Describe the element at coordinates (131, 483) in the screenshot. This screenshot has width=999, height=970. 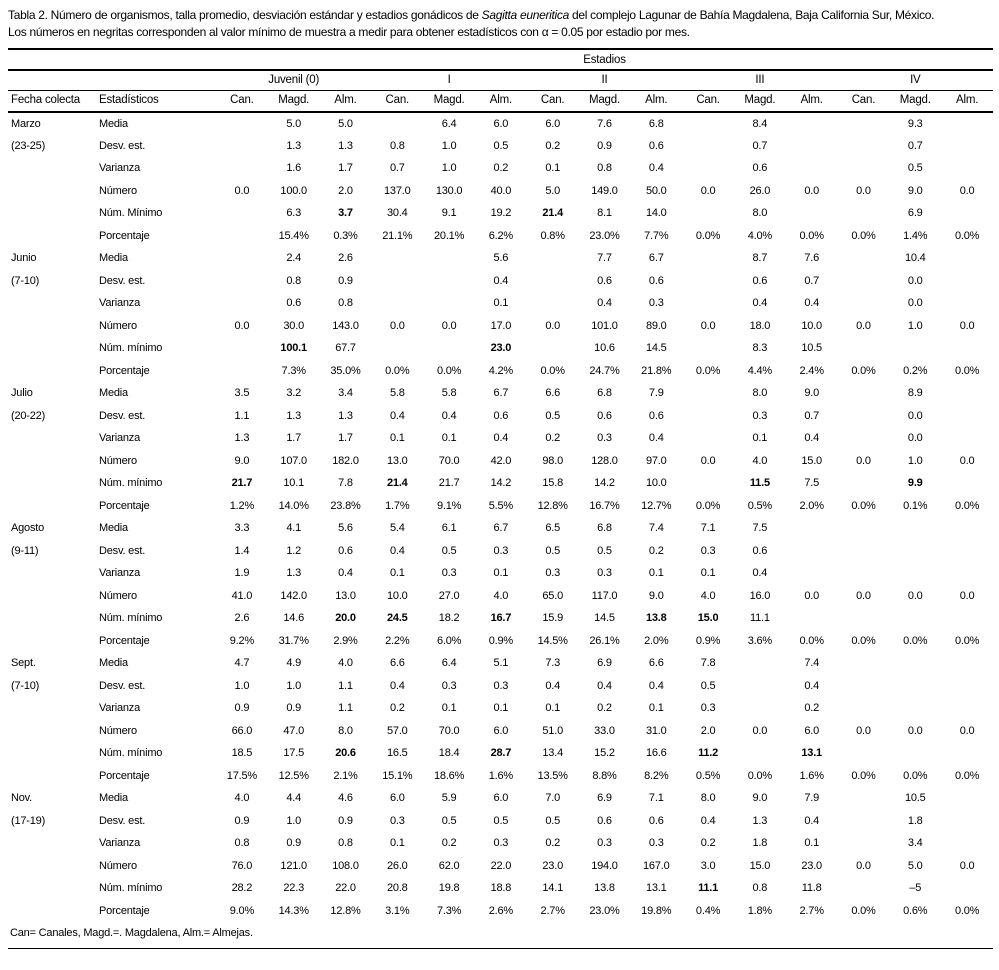
I see `stat-label: Núm. mínimo` at that location.